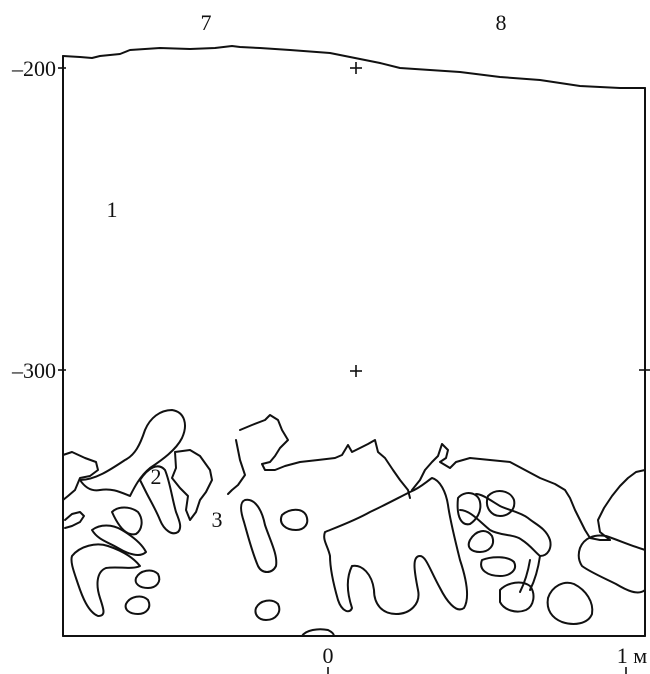 The image size is (650, 674). What do you see at coordinates (206, 22) in the screenshot?
I see `column-label-7: 7` at bounding box center [206, 22].